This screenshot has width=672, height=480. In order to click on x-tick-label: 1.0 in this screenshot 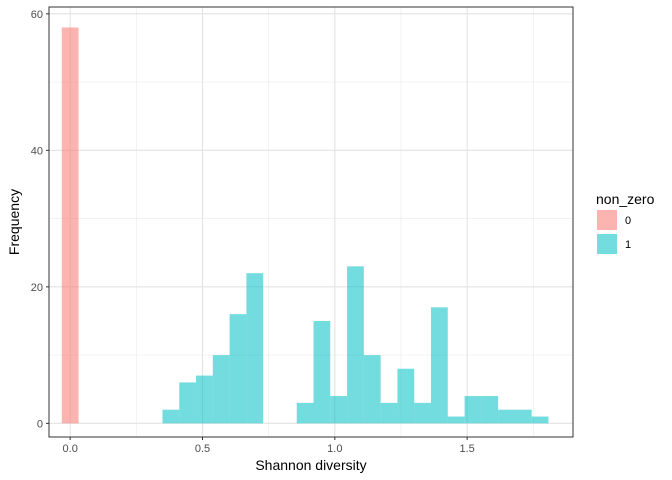, I will do `click(334, 449)`.